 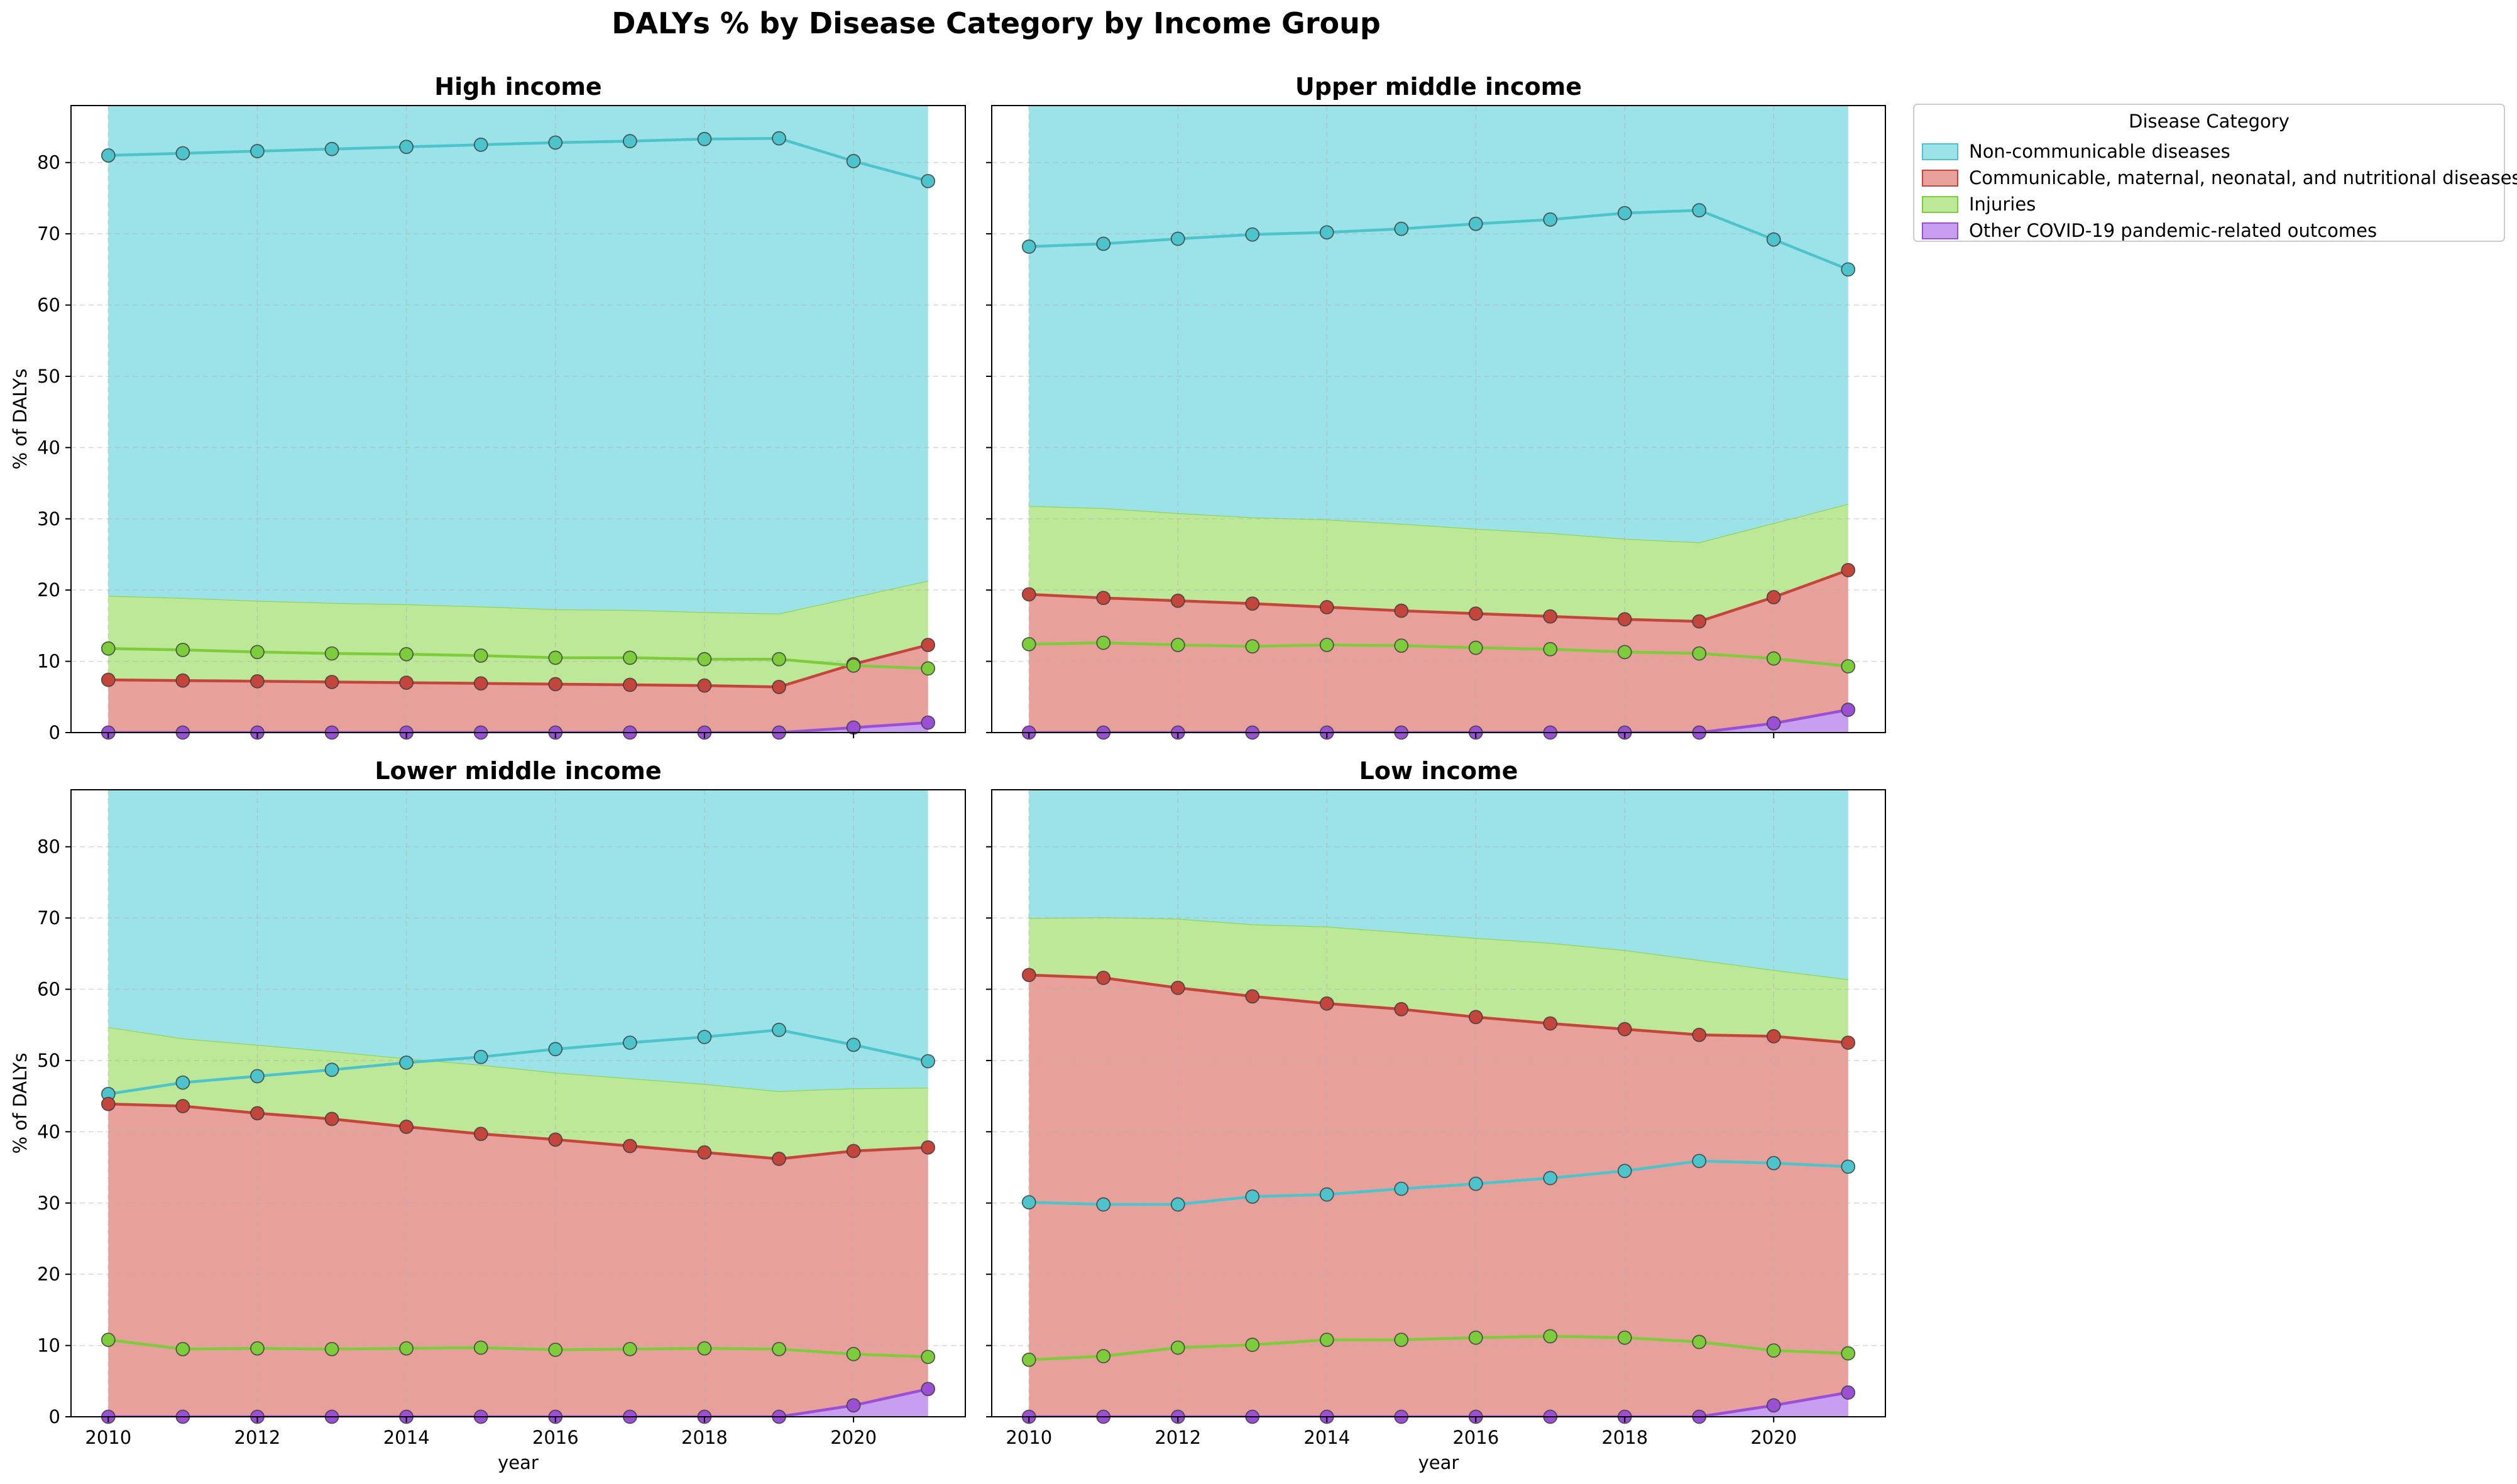 What do you see at coordinates (20, 419) in the screenshot?
I see `y-axis-label: % of DALYs` at bounding box center [20, 419].